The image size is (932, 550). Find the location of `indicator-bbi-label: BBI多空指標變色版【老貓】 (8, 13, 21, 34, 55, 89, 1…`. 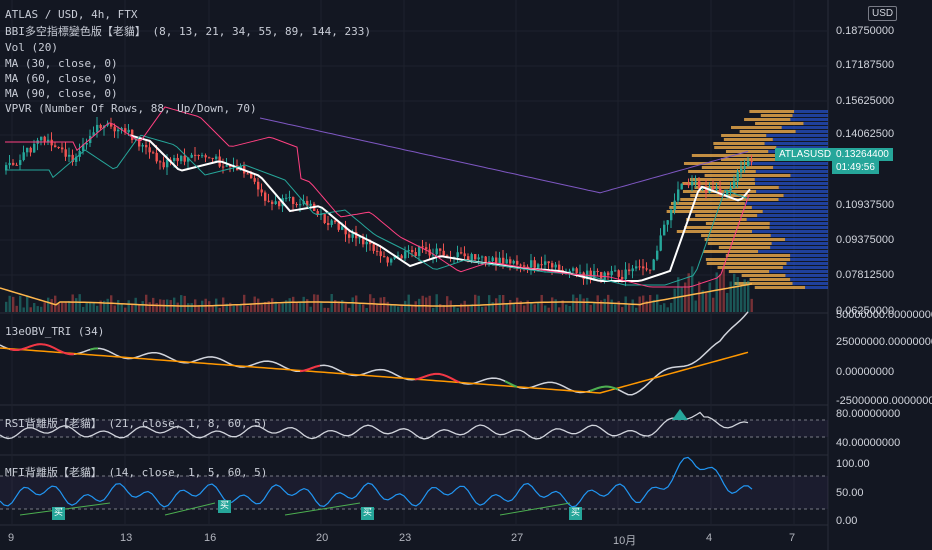

indicator-bbi-label: BBI多空指標變色版【老貓】 (8, 13, 21, 34, 55, 89, 1… is located at coordinates (188, 31).